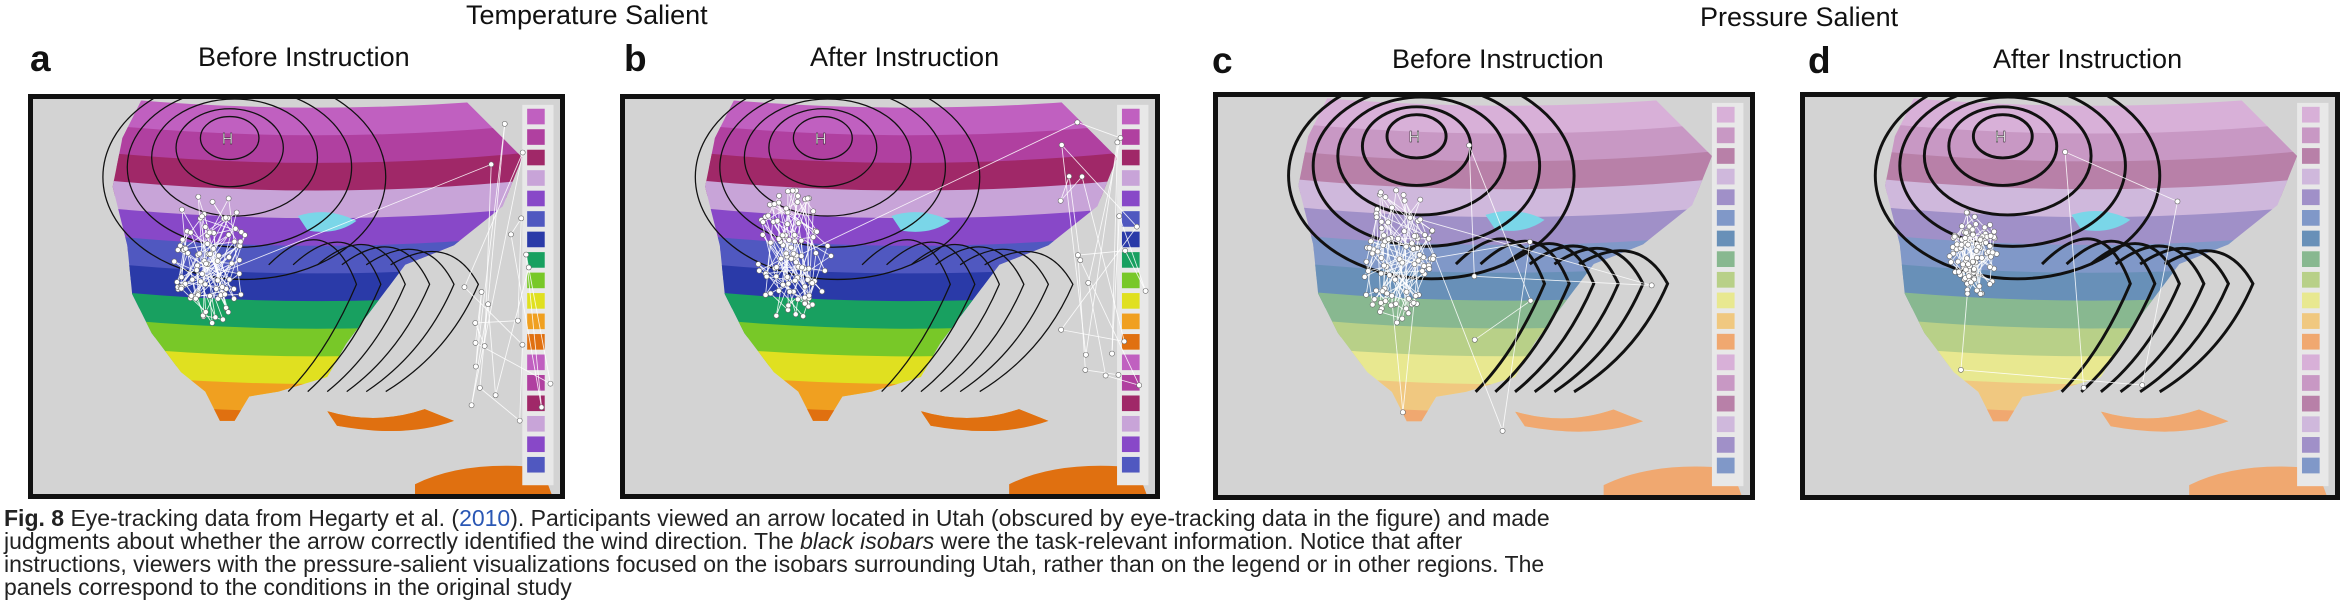 This screenshot has height=612, width=2345. What do you see at coordinates (296, 296) in the screenshot?
I see `panel-a-map-svg: H` at bounding box center [296, 296].